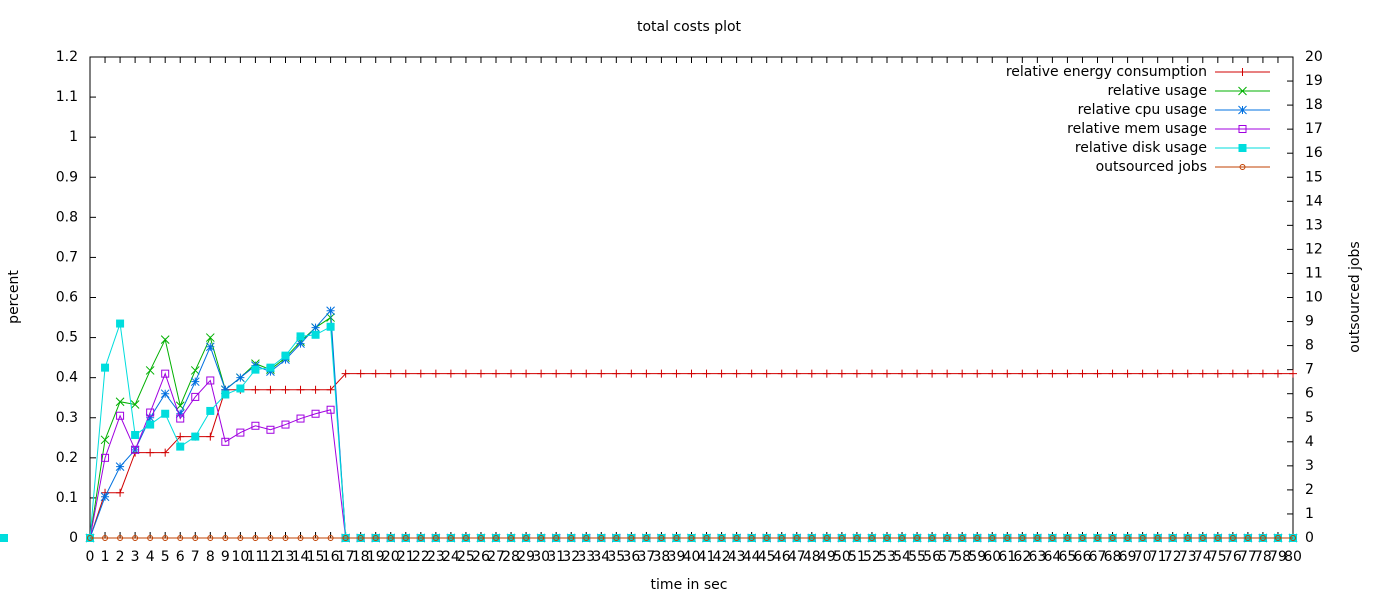  I want to click on y2-tick-label: 4, so click(1309, 442).